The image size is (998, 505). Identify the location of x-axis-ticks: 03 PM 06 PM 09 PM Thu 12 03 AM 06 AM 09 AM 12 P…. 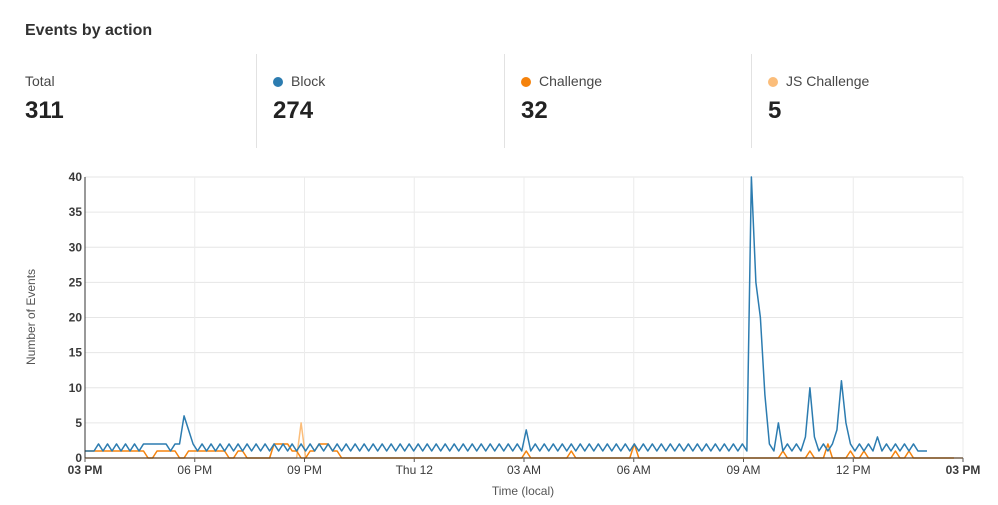
(524, 467).